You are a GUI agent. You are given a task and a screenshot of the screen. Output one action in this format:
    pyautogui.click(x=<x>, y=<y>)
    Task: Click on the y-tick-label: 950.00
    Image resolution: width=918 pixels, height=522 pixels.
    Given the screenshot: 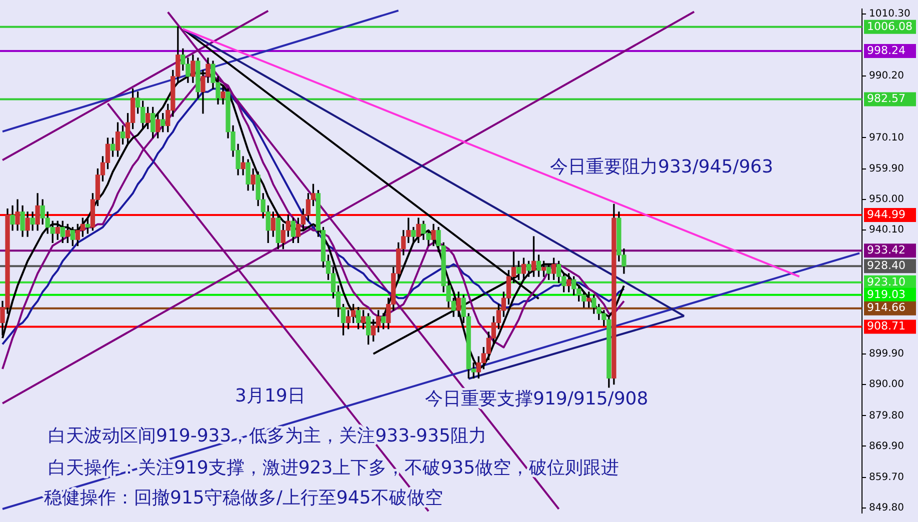 What is the action you would take?
    pyautogui.click(x=886, y=200)
    